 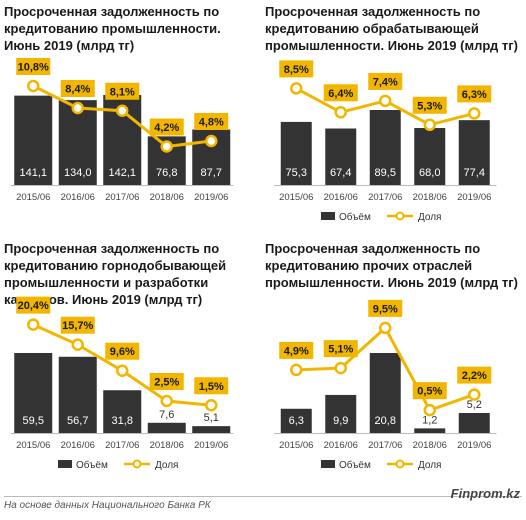 I want to click on bar-value-label: 134,0, so click(x=78, y=173).